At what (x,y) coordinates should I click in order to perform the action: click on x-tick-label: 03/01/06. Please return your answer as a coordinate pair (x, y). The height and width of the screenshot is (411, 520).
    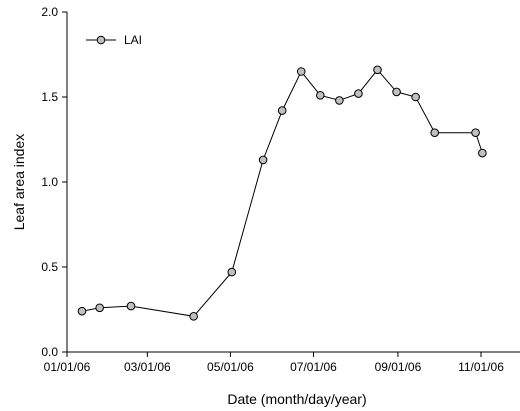
    Looking at the image, I should click on (147, 367).